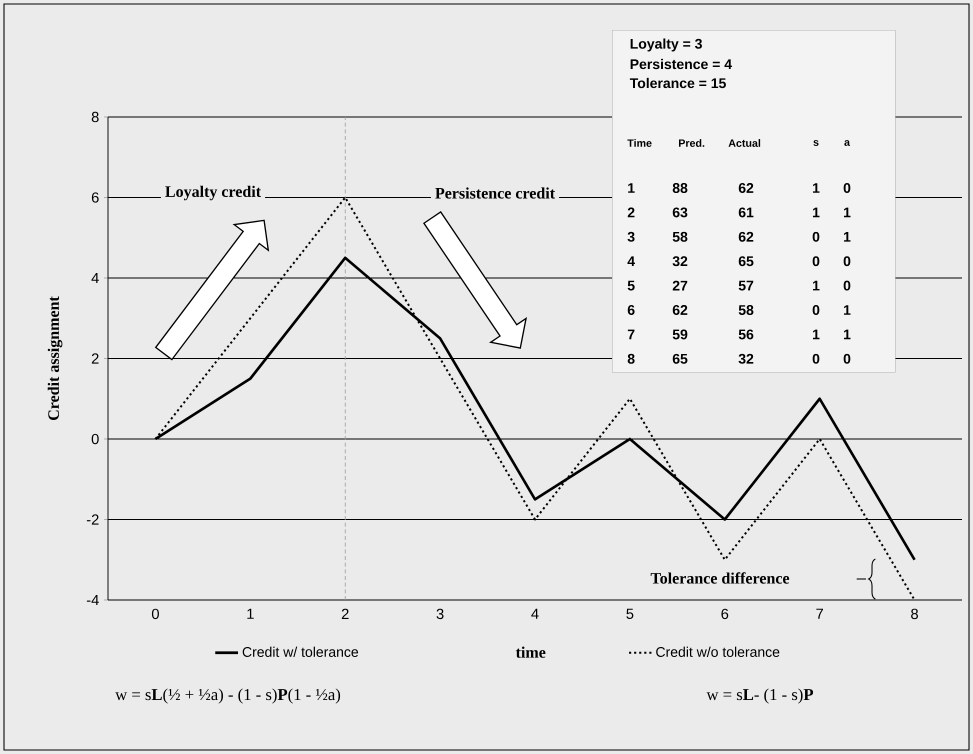 Image resolution: width=973 pixels, height=754 pixels. What do you see at coordinates (92, 519) in the screenshot?
I see `y-tick-label: -2` at bounding box center [92, 519].